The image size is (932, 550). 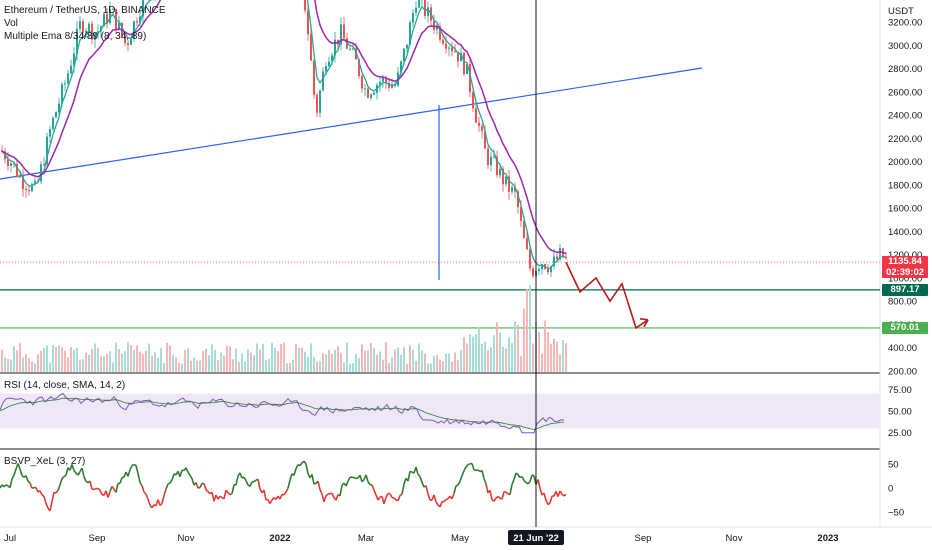 What do you see at coordinates (905, 139) in the screenshot?
I see `price-tick: 2200.00` at bounding box center [905, 139].